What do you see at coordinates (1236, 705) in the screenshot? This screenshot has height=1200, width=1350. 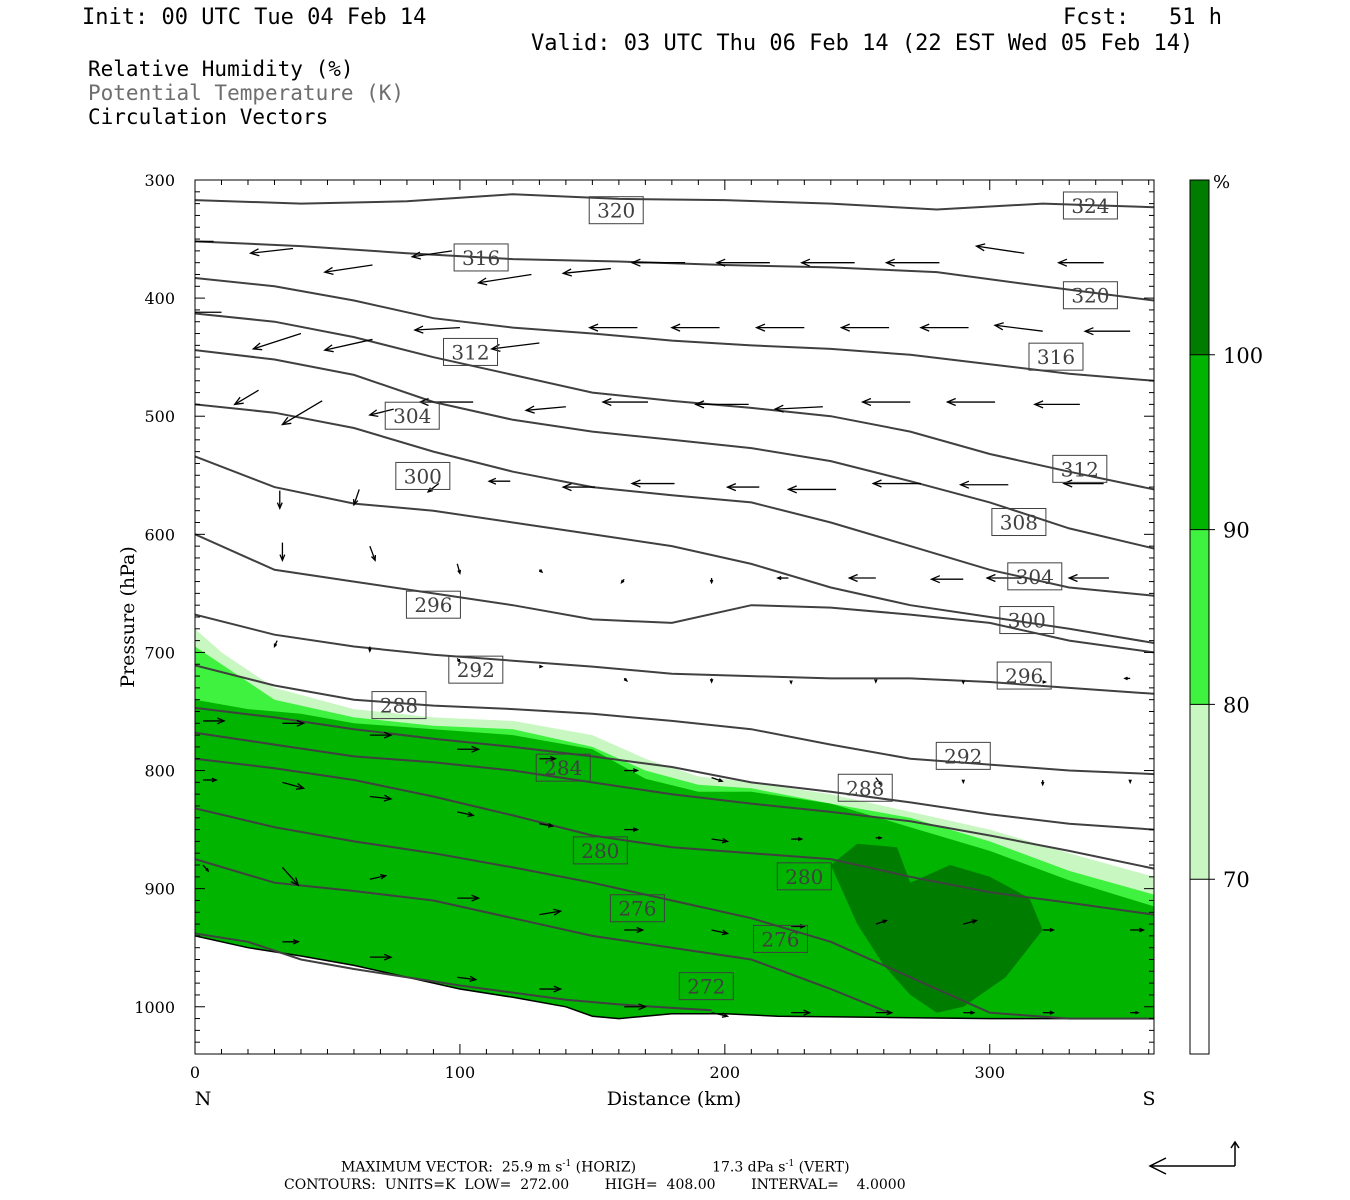 I see `colorbar-label: 80` at bounding box center [1236, 705].